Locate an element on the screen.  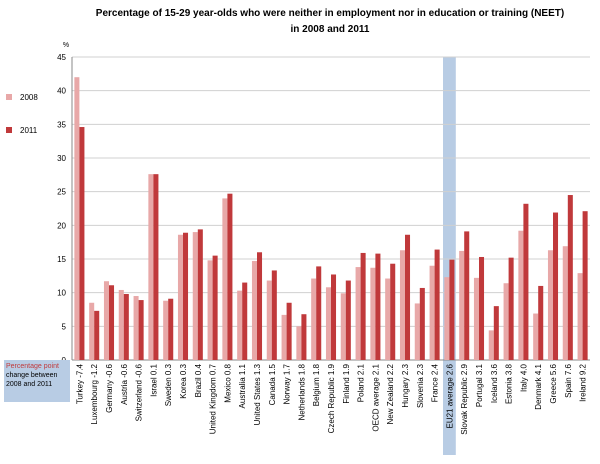
y-tick-label: 20 is located at coordinates (61, 225).